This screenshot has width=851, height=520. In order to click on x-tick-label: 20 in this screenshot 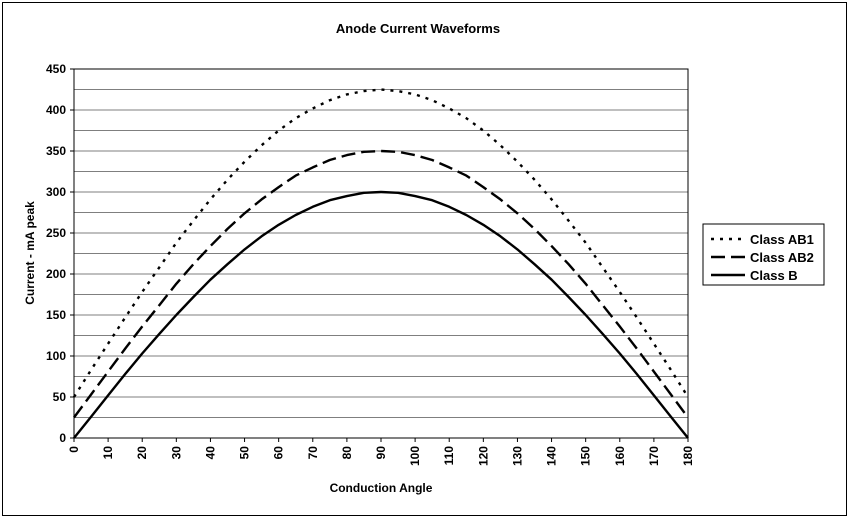, I will do `click(142, 453)`.